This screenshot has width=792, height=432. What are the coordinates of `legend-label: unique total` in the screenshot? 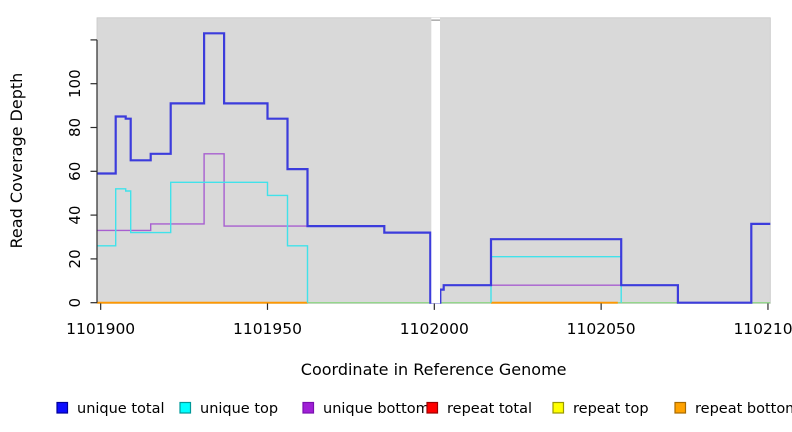 It's located at (121, 409).